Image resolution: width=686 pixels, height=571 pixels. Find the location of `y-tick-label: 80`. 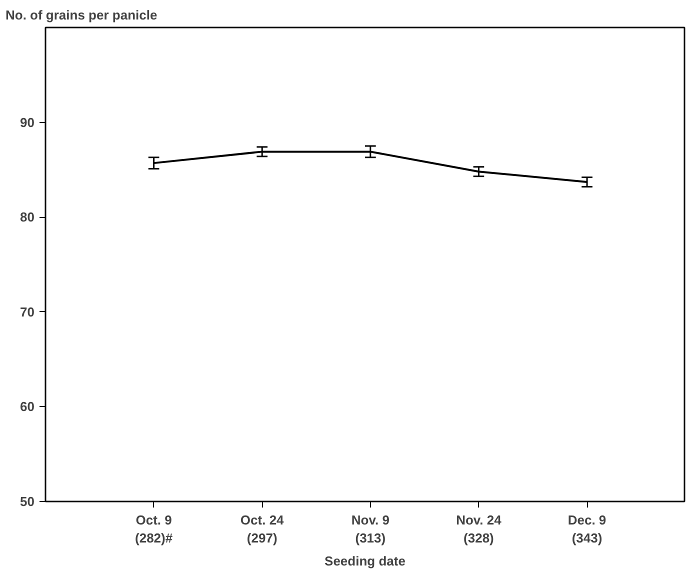

y-tick-label: 80 is located at coordinates (27, 217).